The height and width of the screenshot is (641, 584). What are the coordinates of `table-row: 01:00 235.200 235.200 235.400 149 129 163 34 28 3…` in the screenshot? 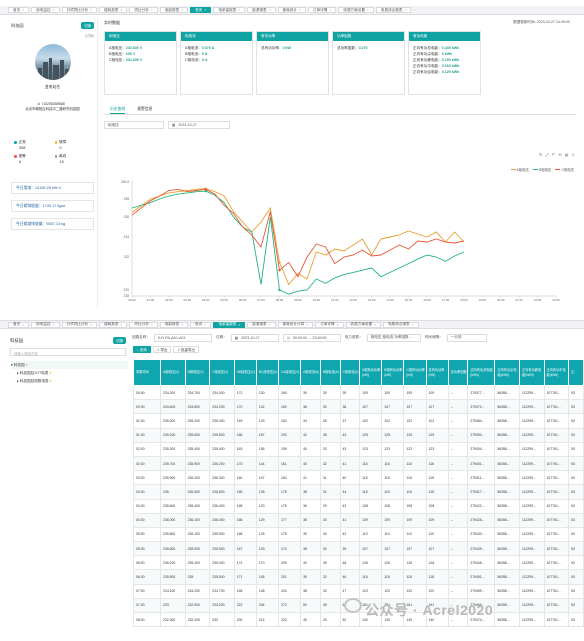 It's located at (358, 421).